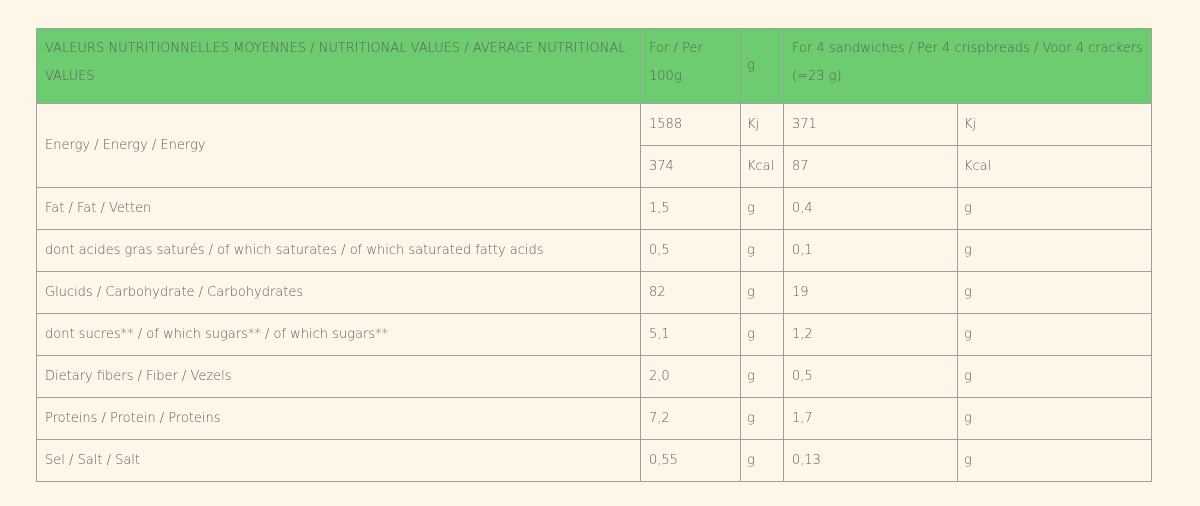  I want to click on nutrient-row: Proteins / Protein / Proteins 7,2 g 1,7 g, so click(594, 418).